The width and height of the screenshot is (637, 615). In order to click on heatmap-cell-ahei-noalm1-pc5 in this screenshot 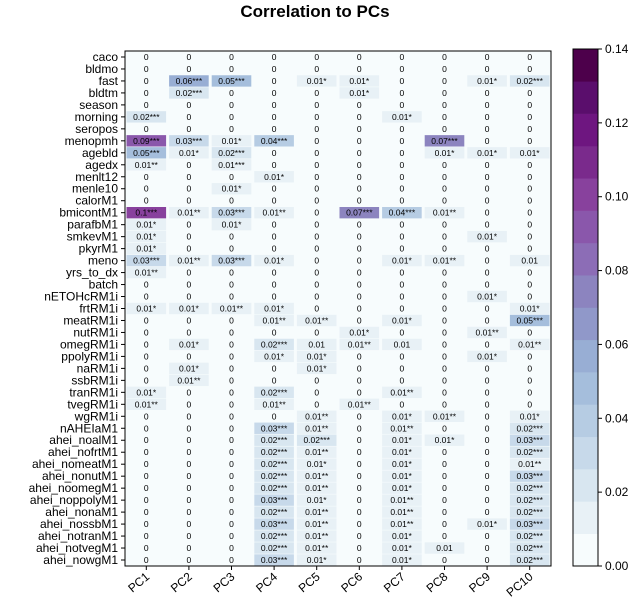, I will do `click(316, 440)`.